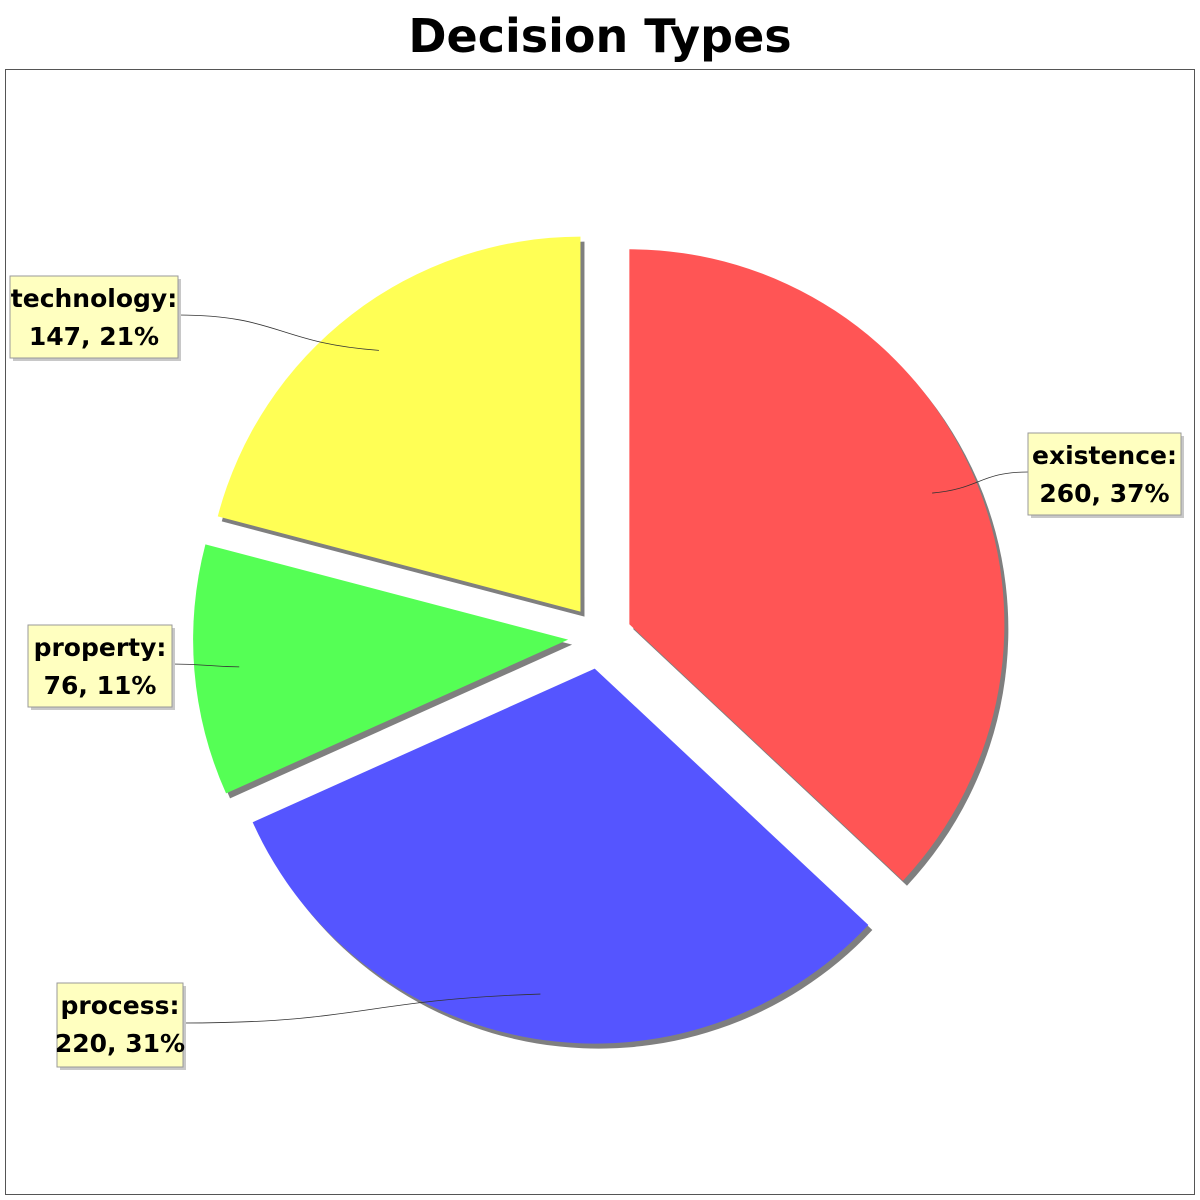  What do you see at coordinates (381, 669) in the screenshot?
I see `pie-slice-property` at bounding box center [381, 669].